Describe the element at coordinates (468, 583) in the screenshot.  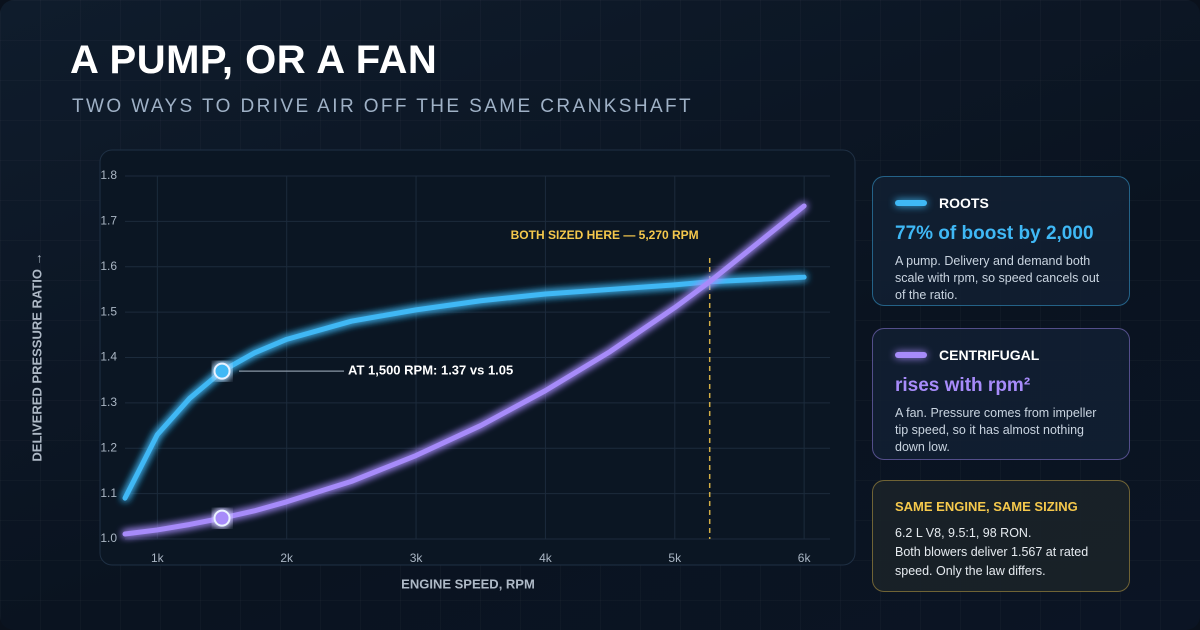
I see `x-axis-label: ENGINE SPEED, RPM` at that location.